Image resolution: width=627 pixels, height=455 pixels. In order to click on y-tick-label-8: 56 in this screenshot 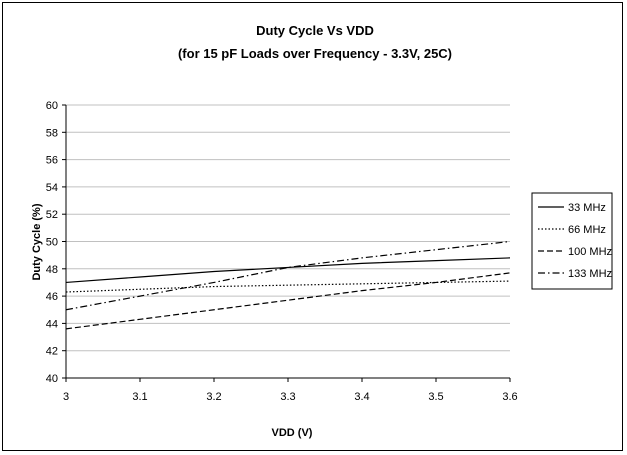, I will do `click(52, 161)`.